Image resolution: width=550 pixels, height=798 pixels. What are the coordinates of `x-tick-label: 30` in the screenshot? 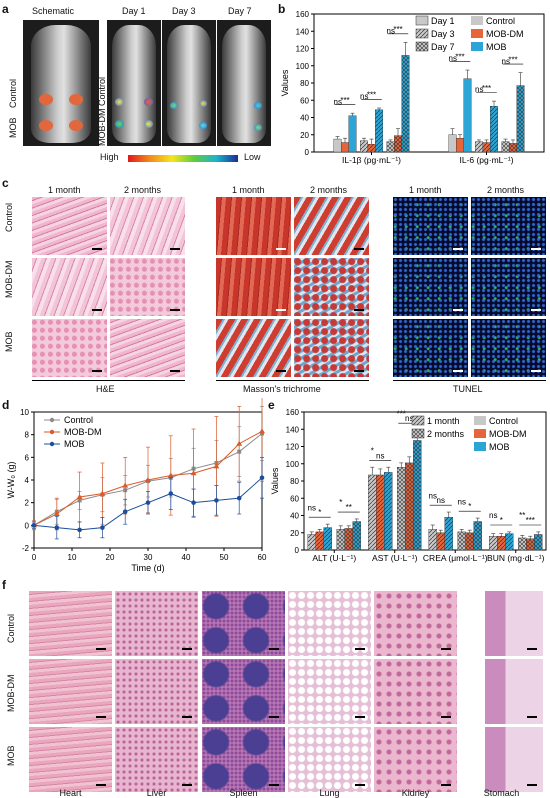 It's located at (148, 557).